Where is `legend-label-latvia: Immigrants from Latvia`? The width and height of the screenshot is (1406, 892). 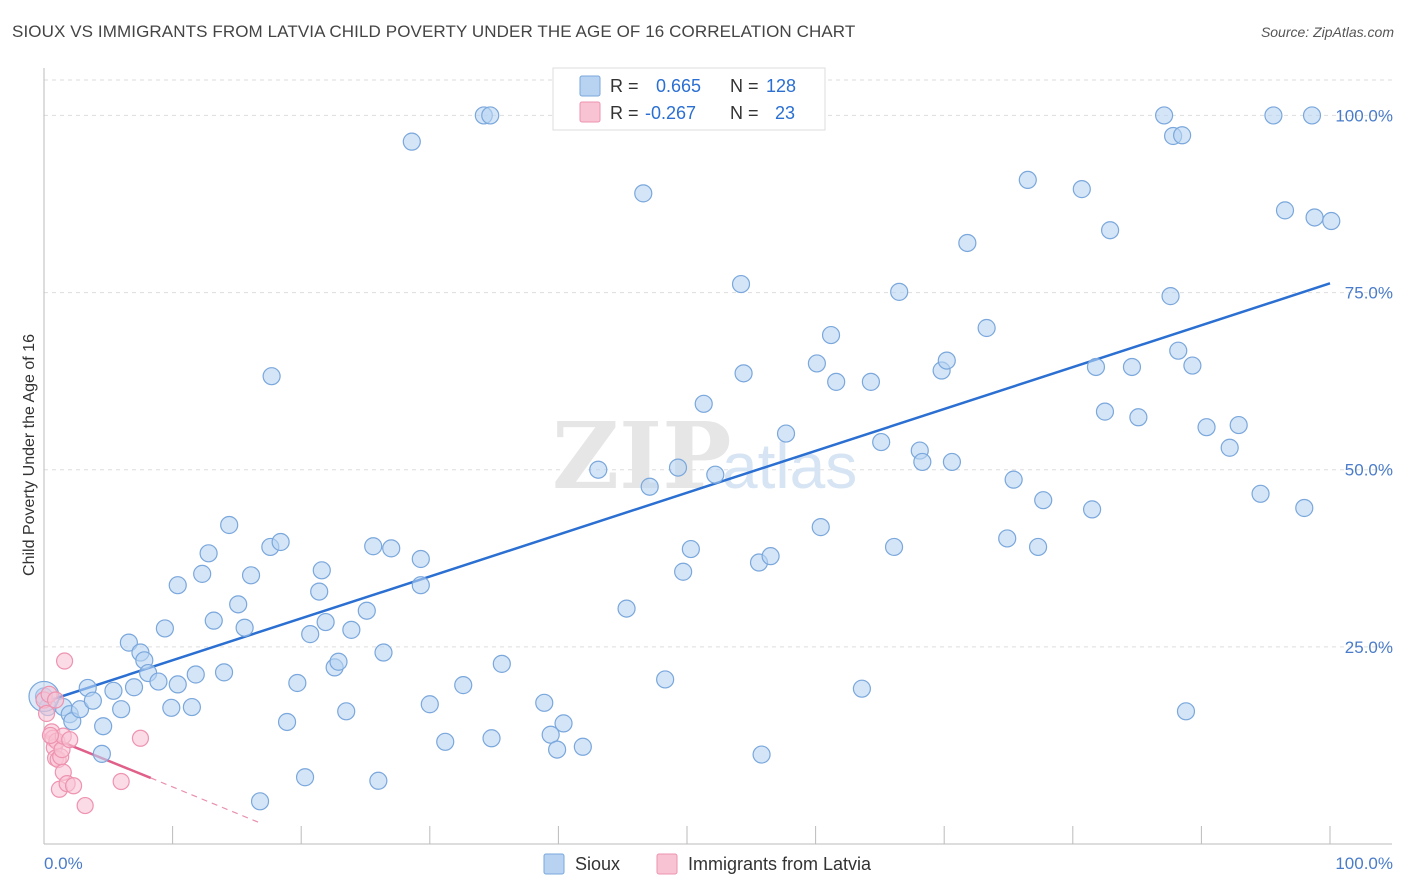
legend-label-latvia: Immigrants from Latvia is located at coordinates (780, 864).